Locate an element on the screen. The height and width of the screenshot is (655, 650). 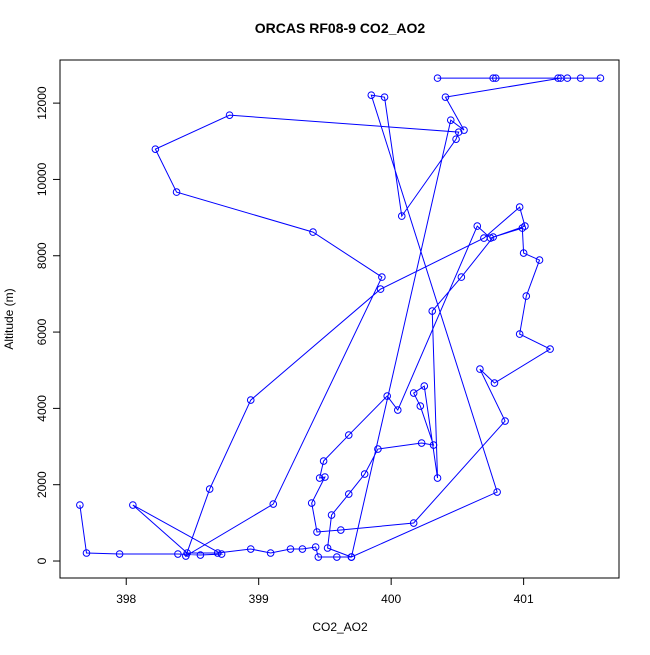
y-tick-label: 4000 is located at coordinates (42, 408).